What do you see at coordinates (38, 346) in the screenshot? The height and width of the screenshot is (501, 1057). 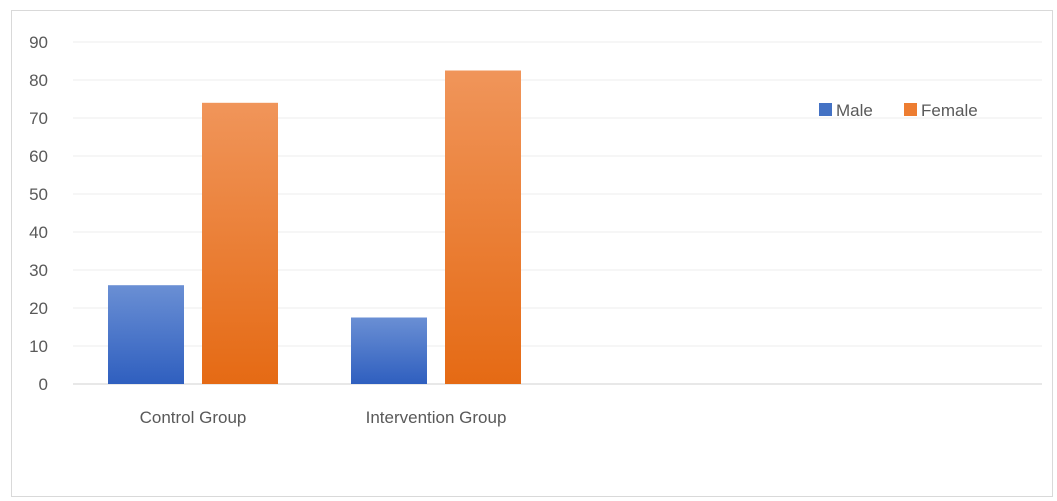 I see `y-tick-label: 10` at bounding box center [38, 346].